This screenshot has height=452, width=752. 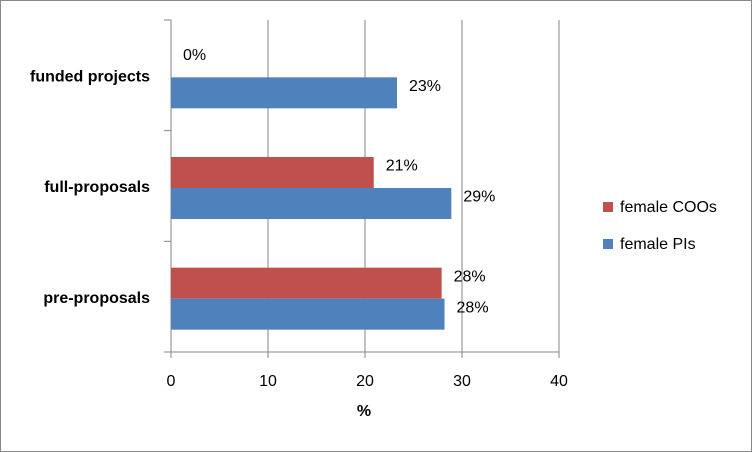 I want to click on value-label: 21%, so click(x=402, y=166).